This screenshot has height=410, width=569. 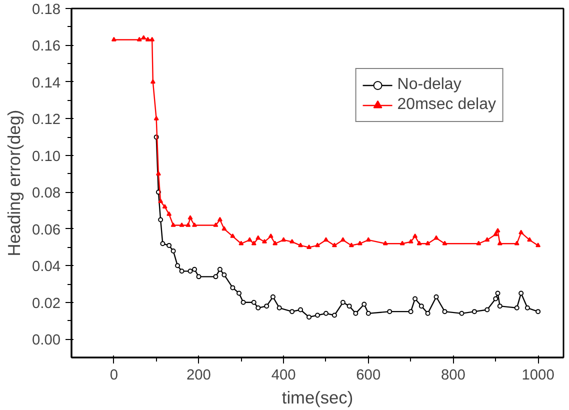 I want to click on y-tick-label: 0.18, so click(x=46, y=10).